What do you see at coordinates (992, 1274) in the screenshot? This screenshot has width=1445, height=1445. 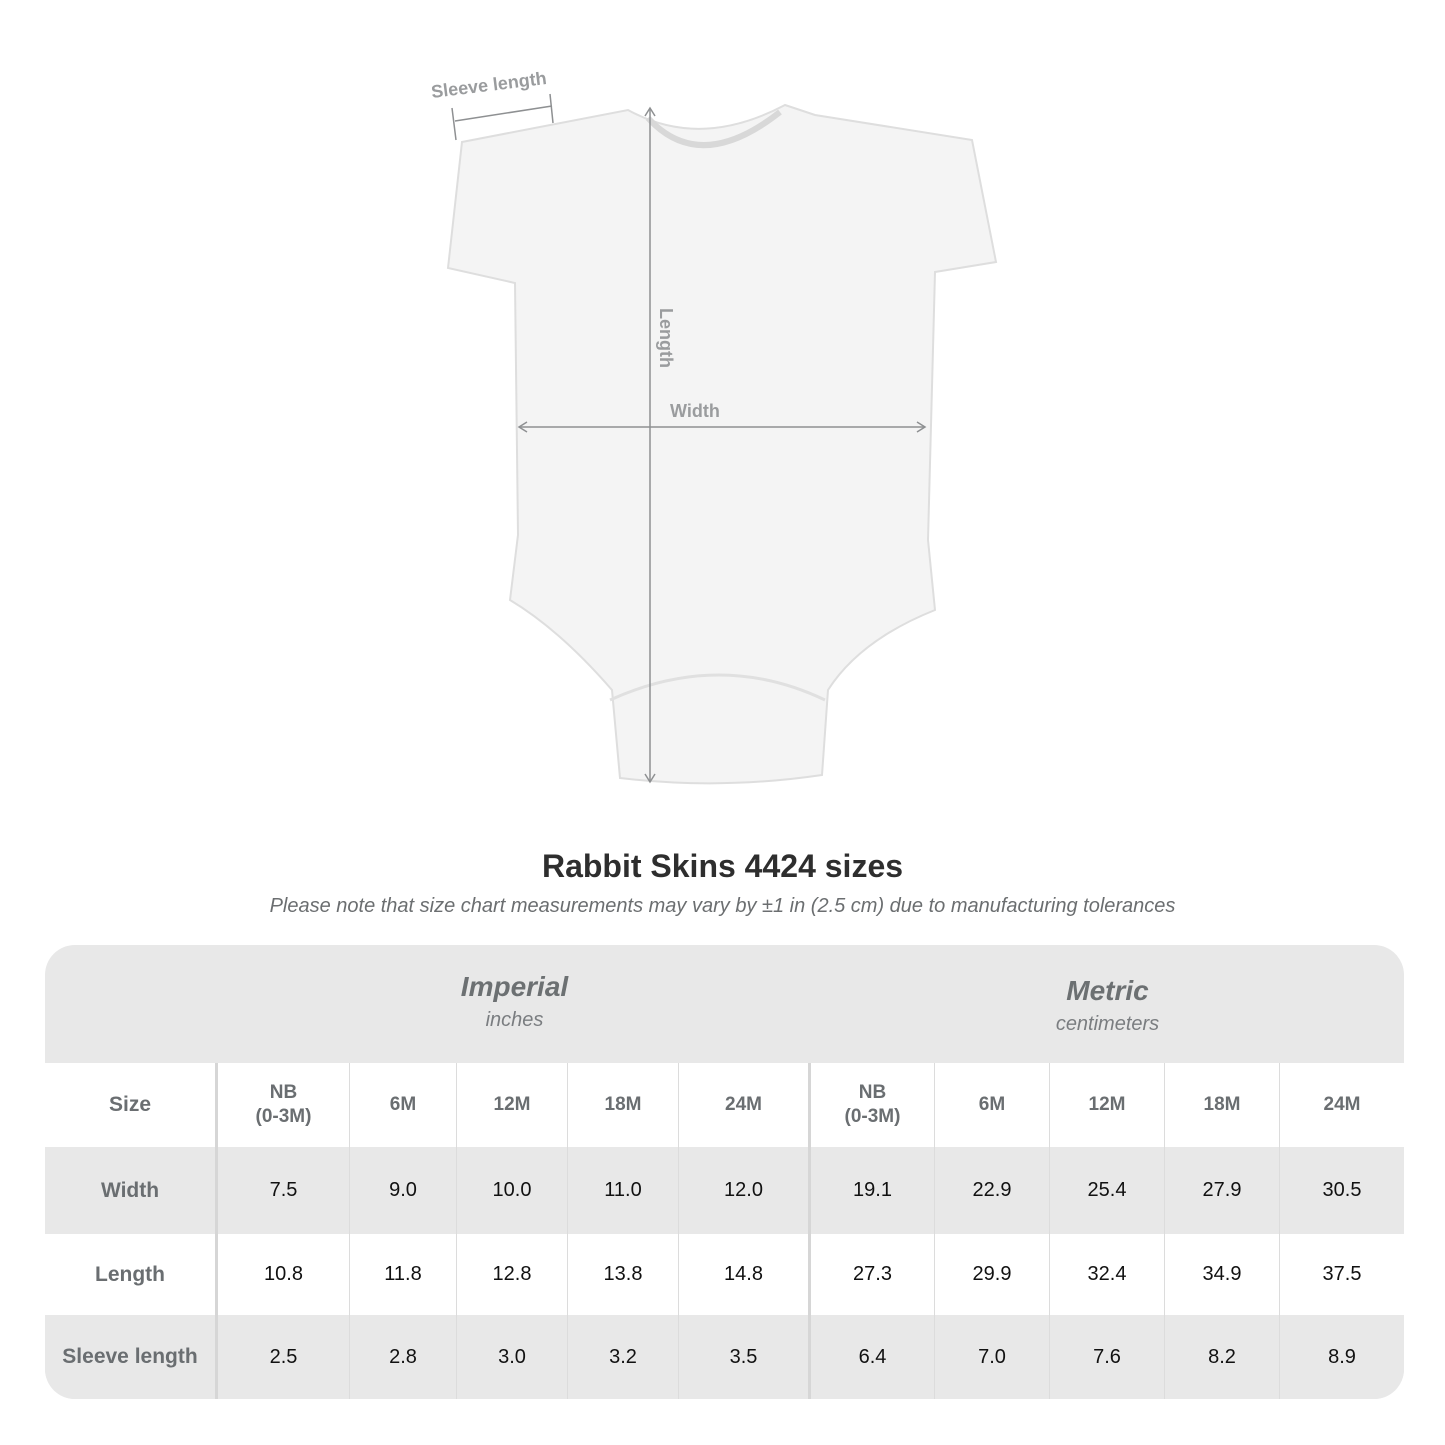 I see `value-cell: 29.9` at bounding box center [992, 1274].